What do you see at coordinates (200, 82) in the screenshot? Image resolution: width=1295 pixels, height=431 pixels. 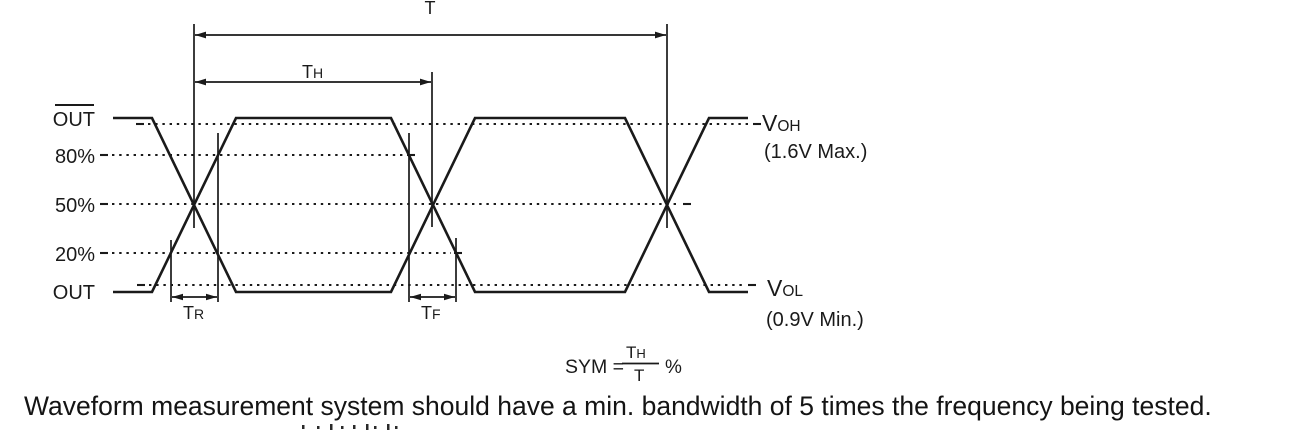 I see `th-arrowhead-left-icon` at bounding box center [200, 82].